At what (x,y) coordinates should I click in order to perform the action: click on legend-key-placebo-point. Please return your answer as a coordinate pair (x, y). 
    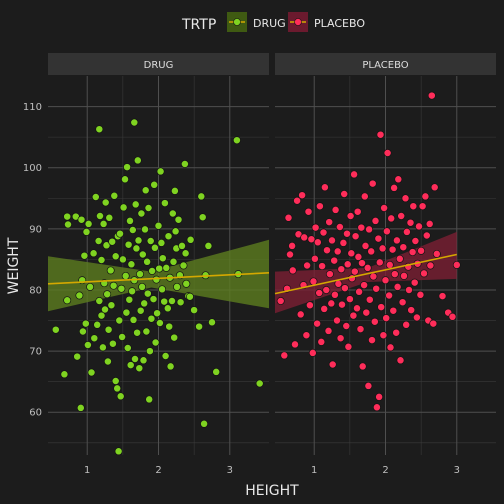
    Looking at the image, I should click on (298, 22).